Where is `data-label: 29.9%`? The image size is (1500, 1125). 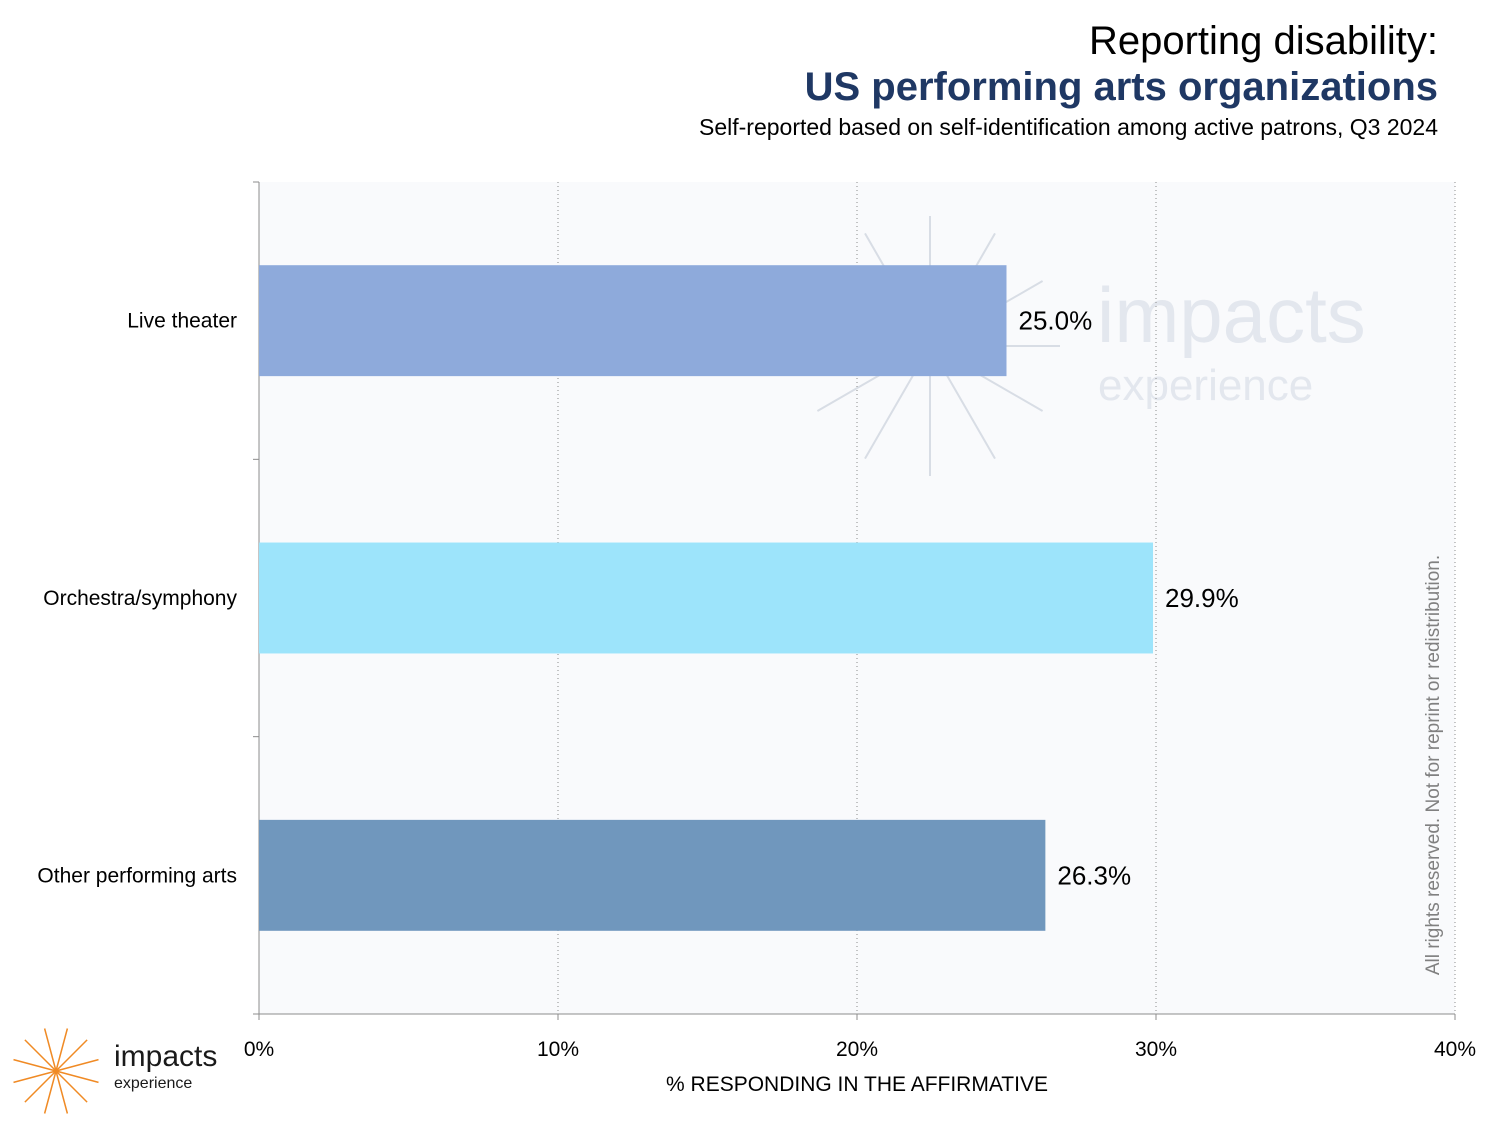
data-label: 29.9% is located at coordinates (1202, 598).